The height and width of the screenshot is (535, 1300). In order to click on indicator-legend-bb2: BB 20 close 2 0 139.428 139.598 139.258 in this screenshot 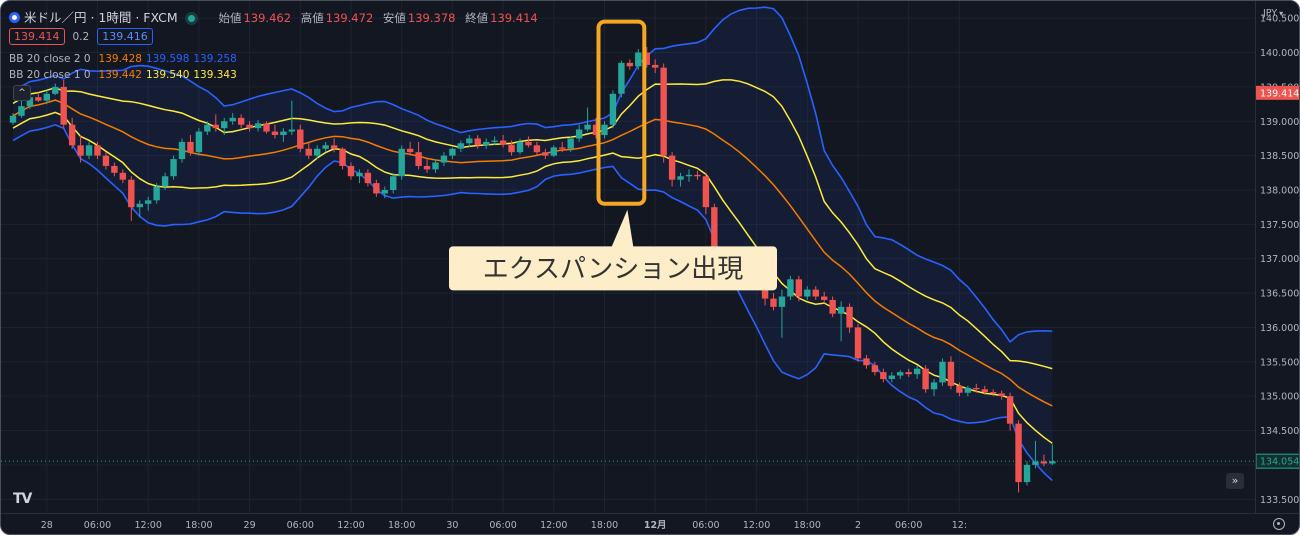, I will do `click(123, 59)`.